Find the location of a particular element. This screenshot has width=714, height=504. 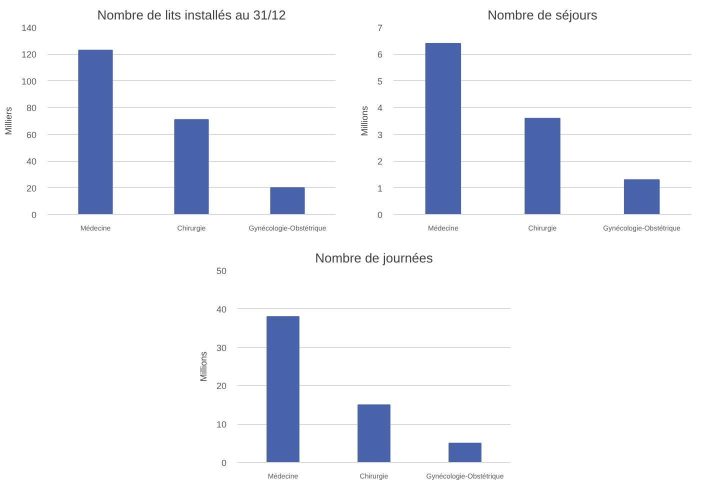

y-tick-label: 120 is located at coordinates (29, 55).